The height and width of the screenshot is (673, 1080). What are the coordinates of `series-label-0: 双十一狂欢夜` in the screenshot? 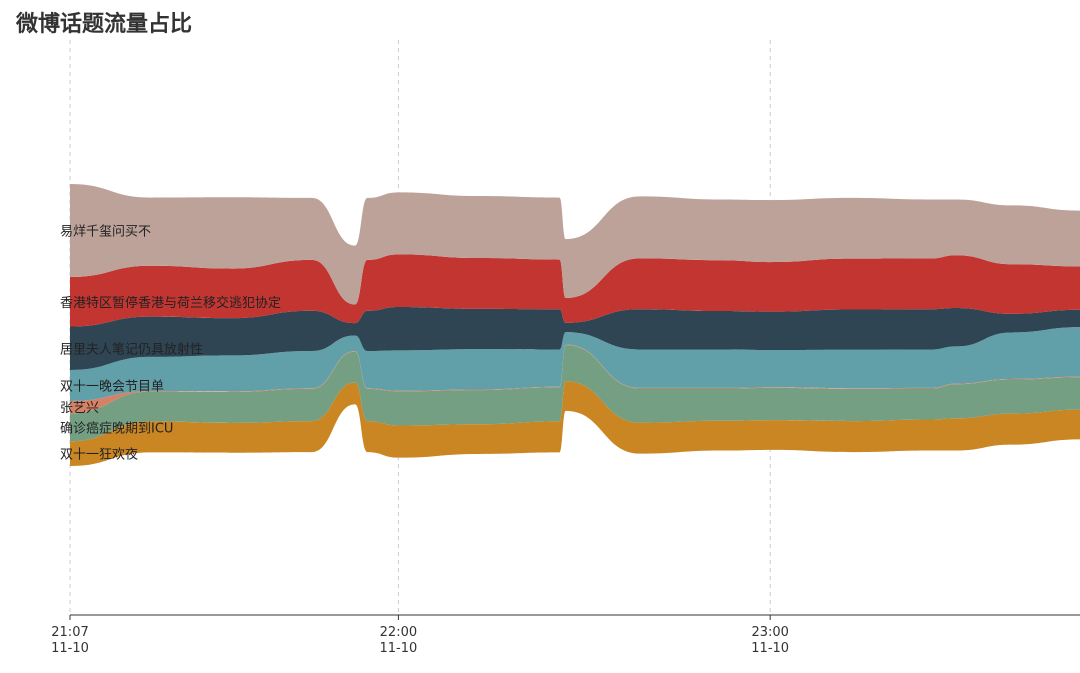 It's located at (99, 455).